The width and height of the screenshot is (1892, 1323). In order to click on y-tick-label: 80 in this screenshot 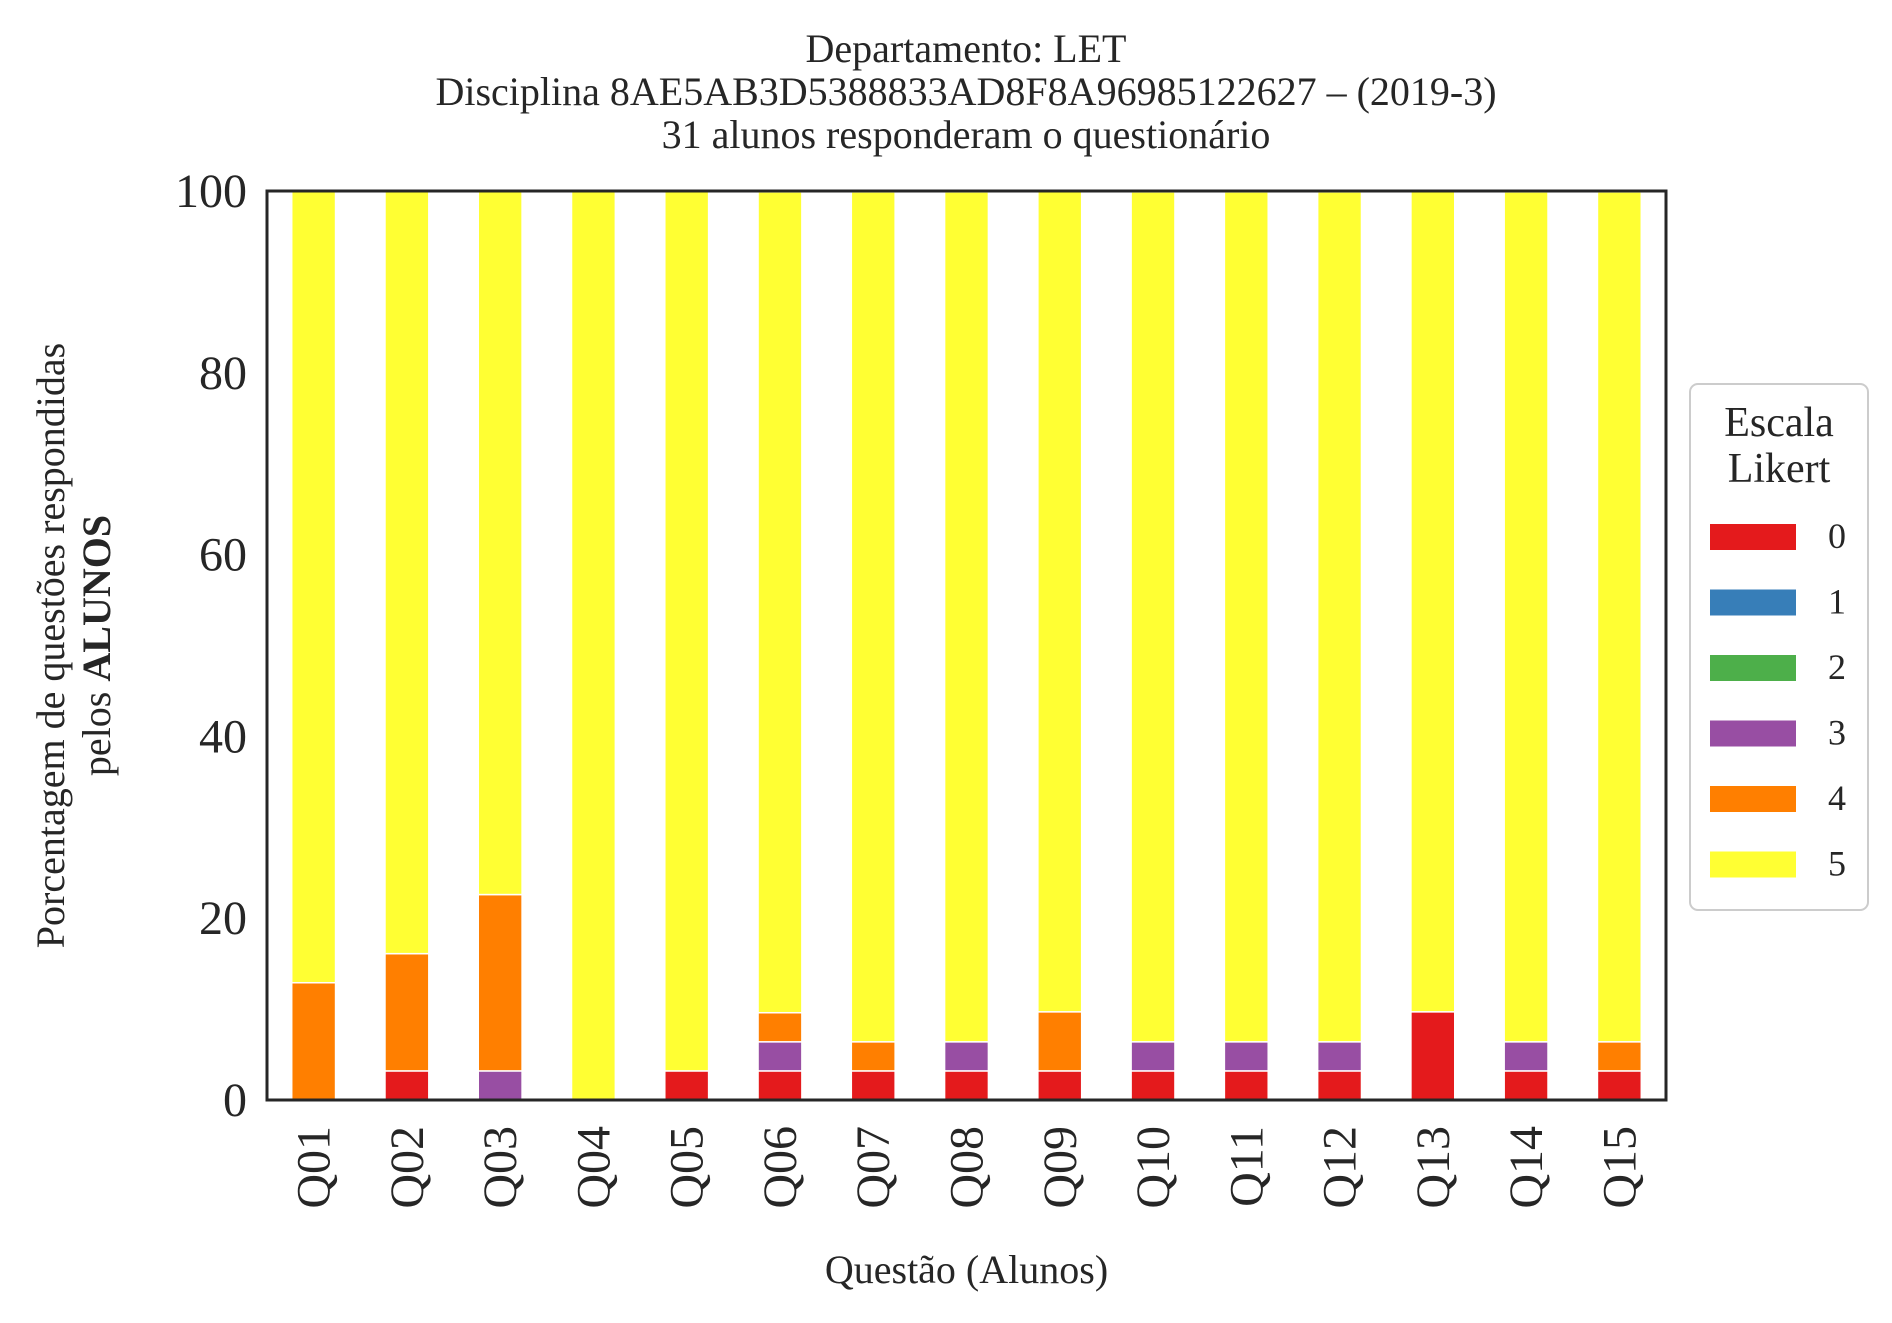, I will do `click(223, 373)`.